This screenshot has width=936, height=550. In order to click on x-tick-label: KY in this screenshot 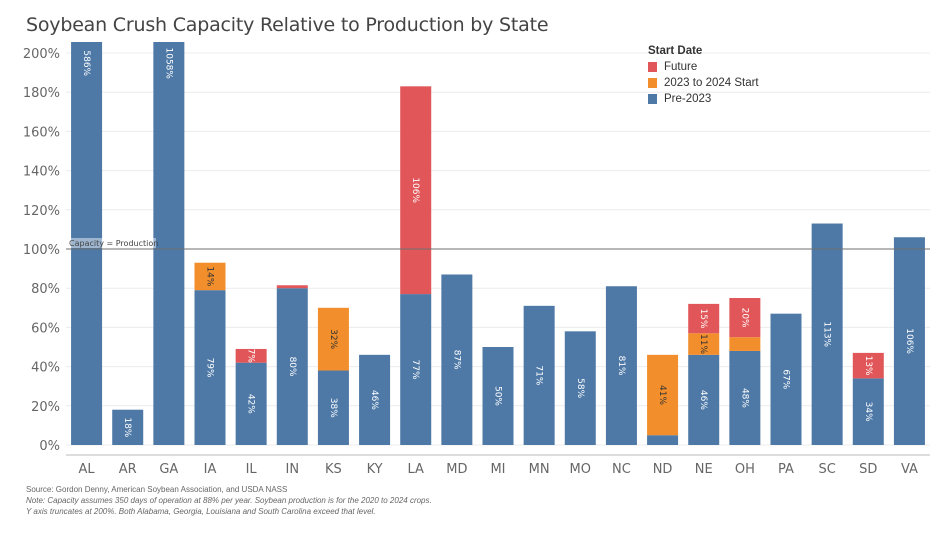, I will do `click(375, 469)`.